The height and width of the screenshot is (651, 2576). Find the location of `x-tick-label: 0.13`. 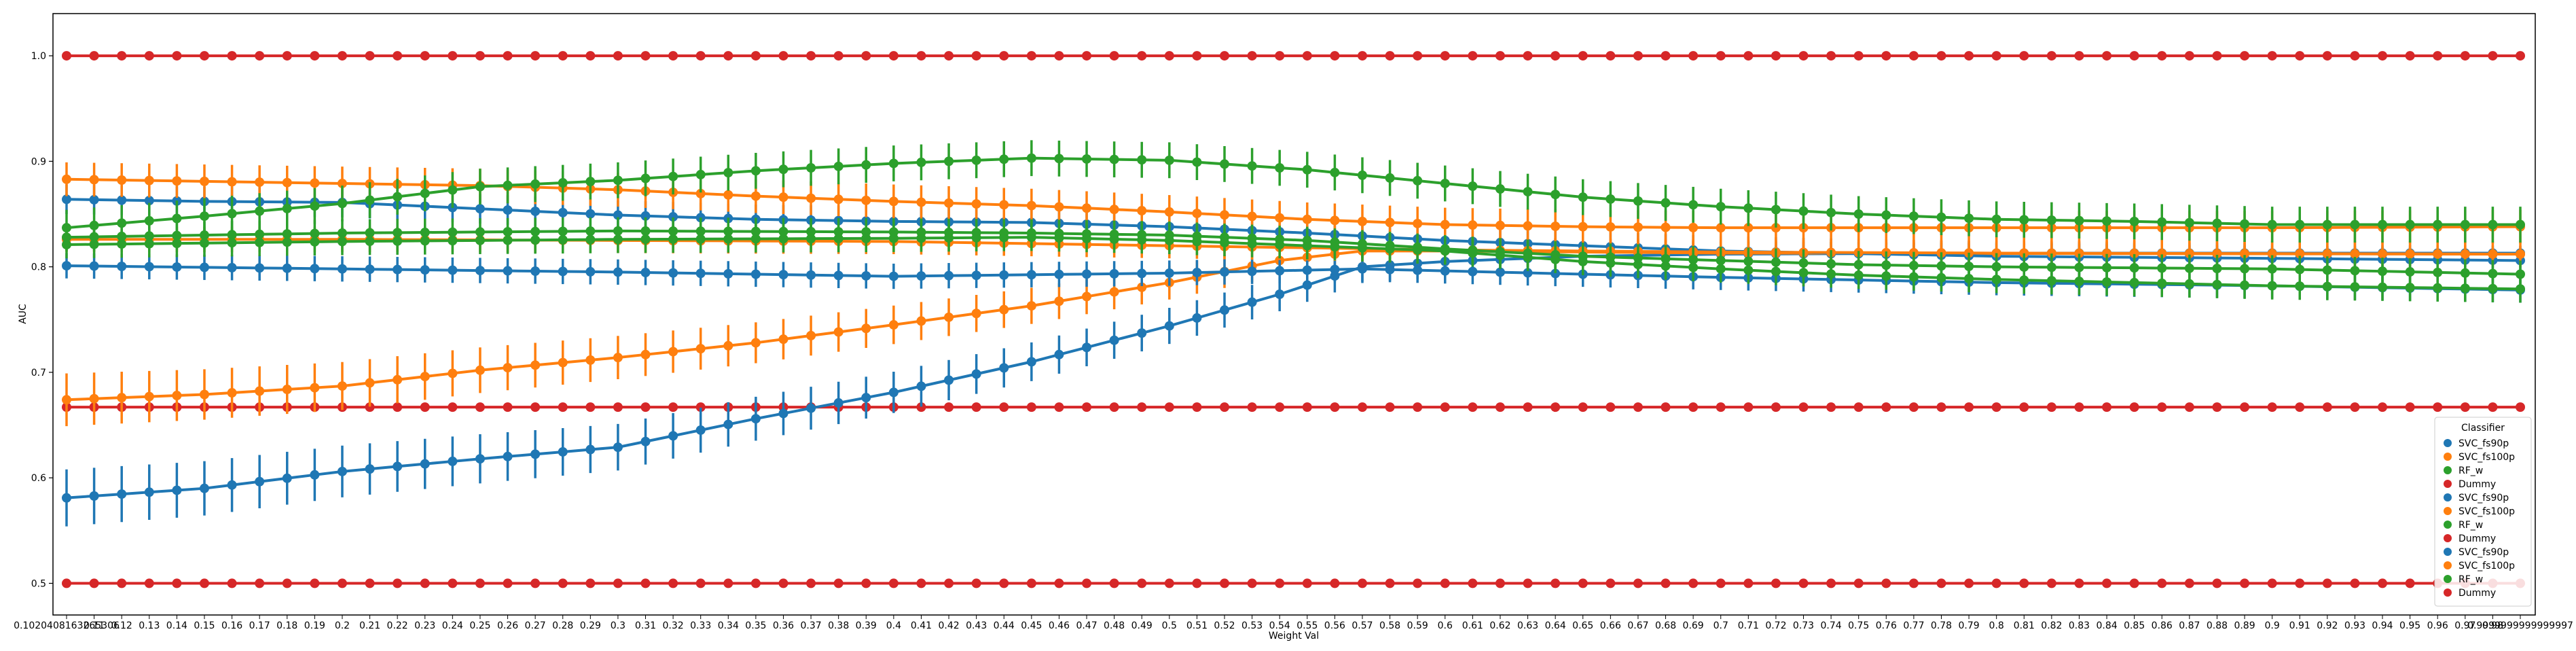

x-tick-label: 0.13 is located at coordinates (149, 625).